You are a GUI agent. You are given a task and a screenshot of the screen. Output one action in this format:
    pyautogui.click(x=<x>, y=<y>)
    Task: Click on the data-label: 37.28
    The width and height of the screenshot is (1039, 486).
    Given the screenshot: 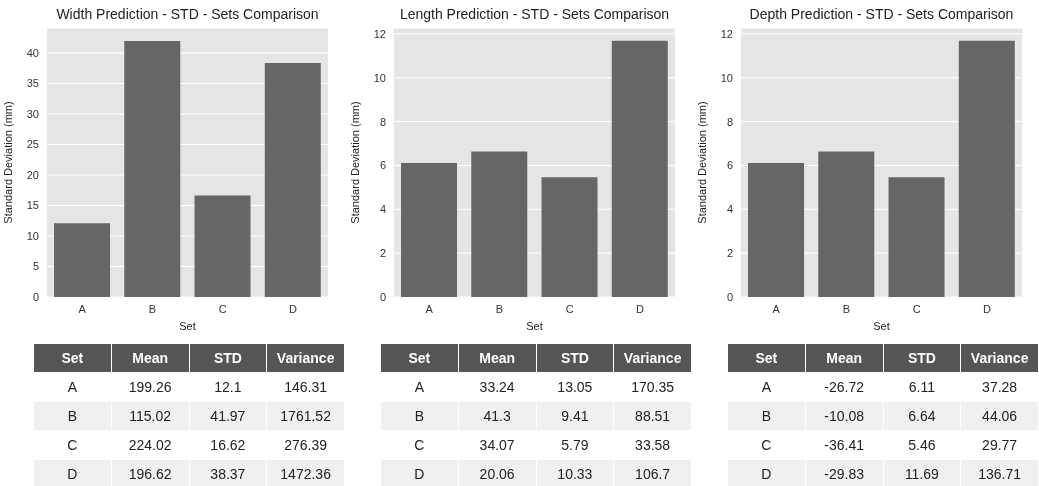 What is the action you would take?
    pyautogui.click(x=999, y=387)
    